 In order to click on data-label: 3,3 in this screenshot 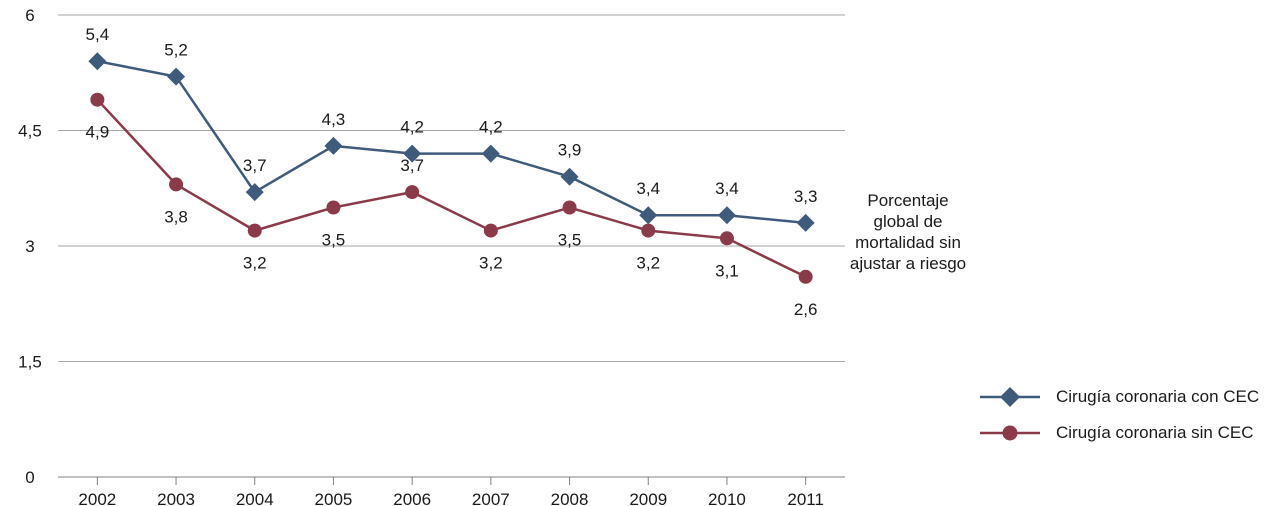, I will do `click(806, 196)`.